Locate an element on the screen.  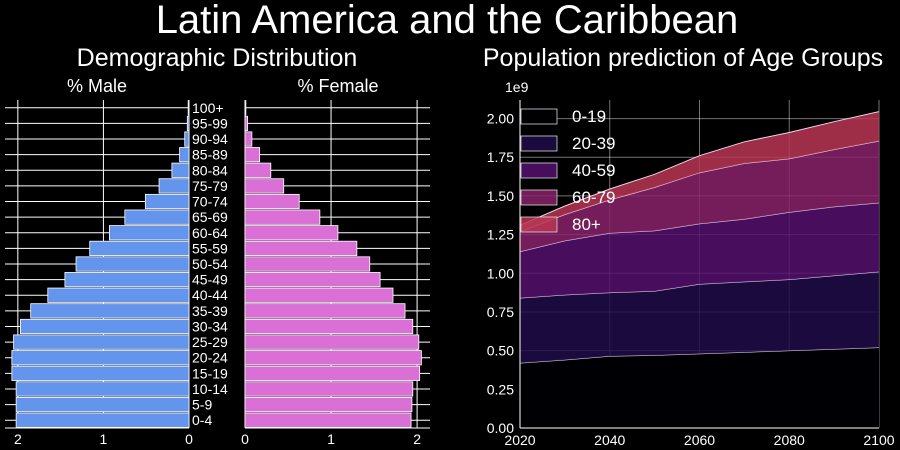
age-label-60-64: 60-64 is located at coordinates (210, 233).